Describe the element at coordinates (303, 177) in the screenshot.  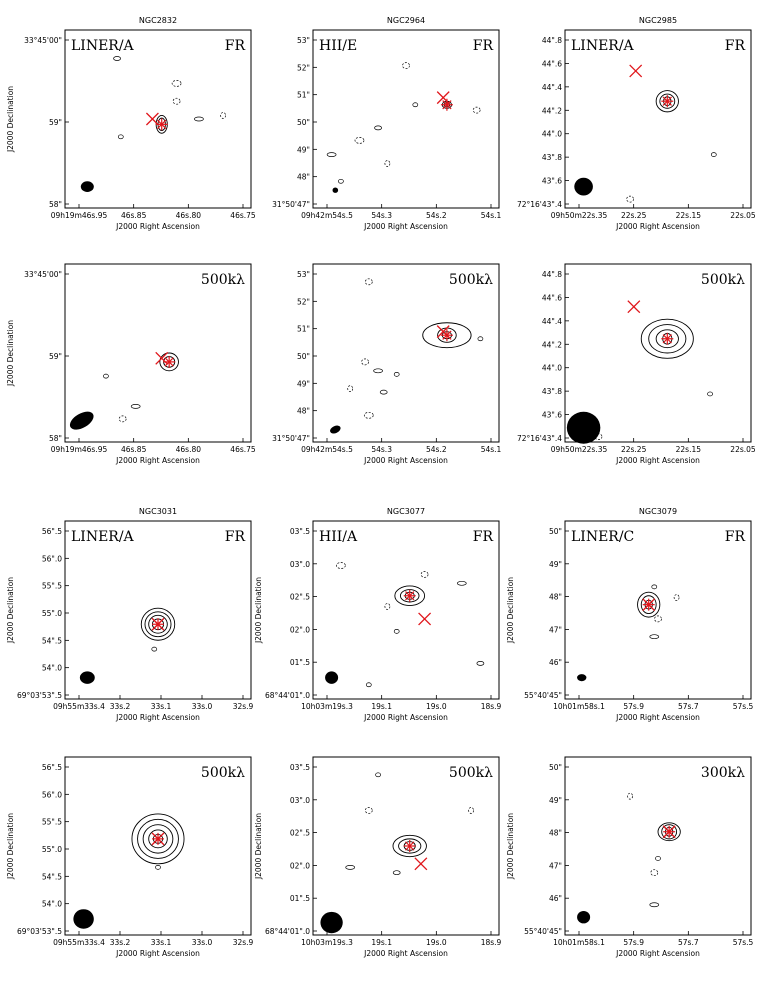
I see `y-tick-label: 48"` at that location.